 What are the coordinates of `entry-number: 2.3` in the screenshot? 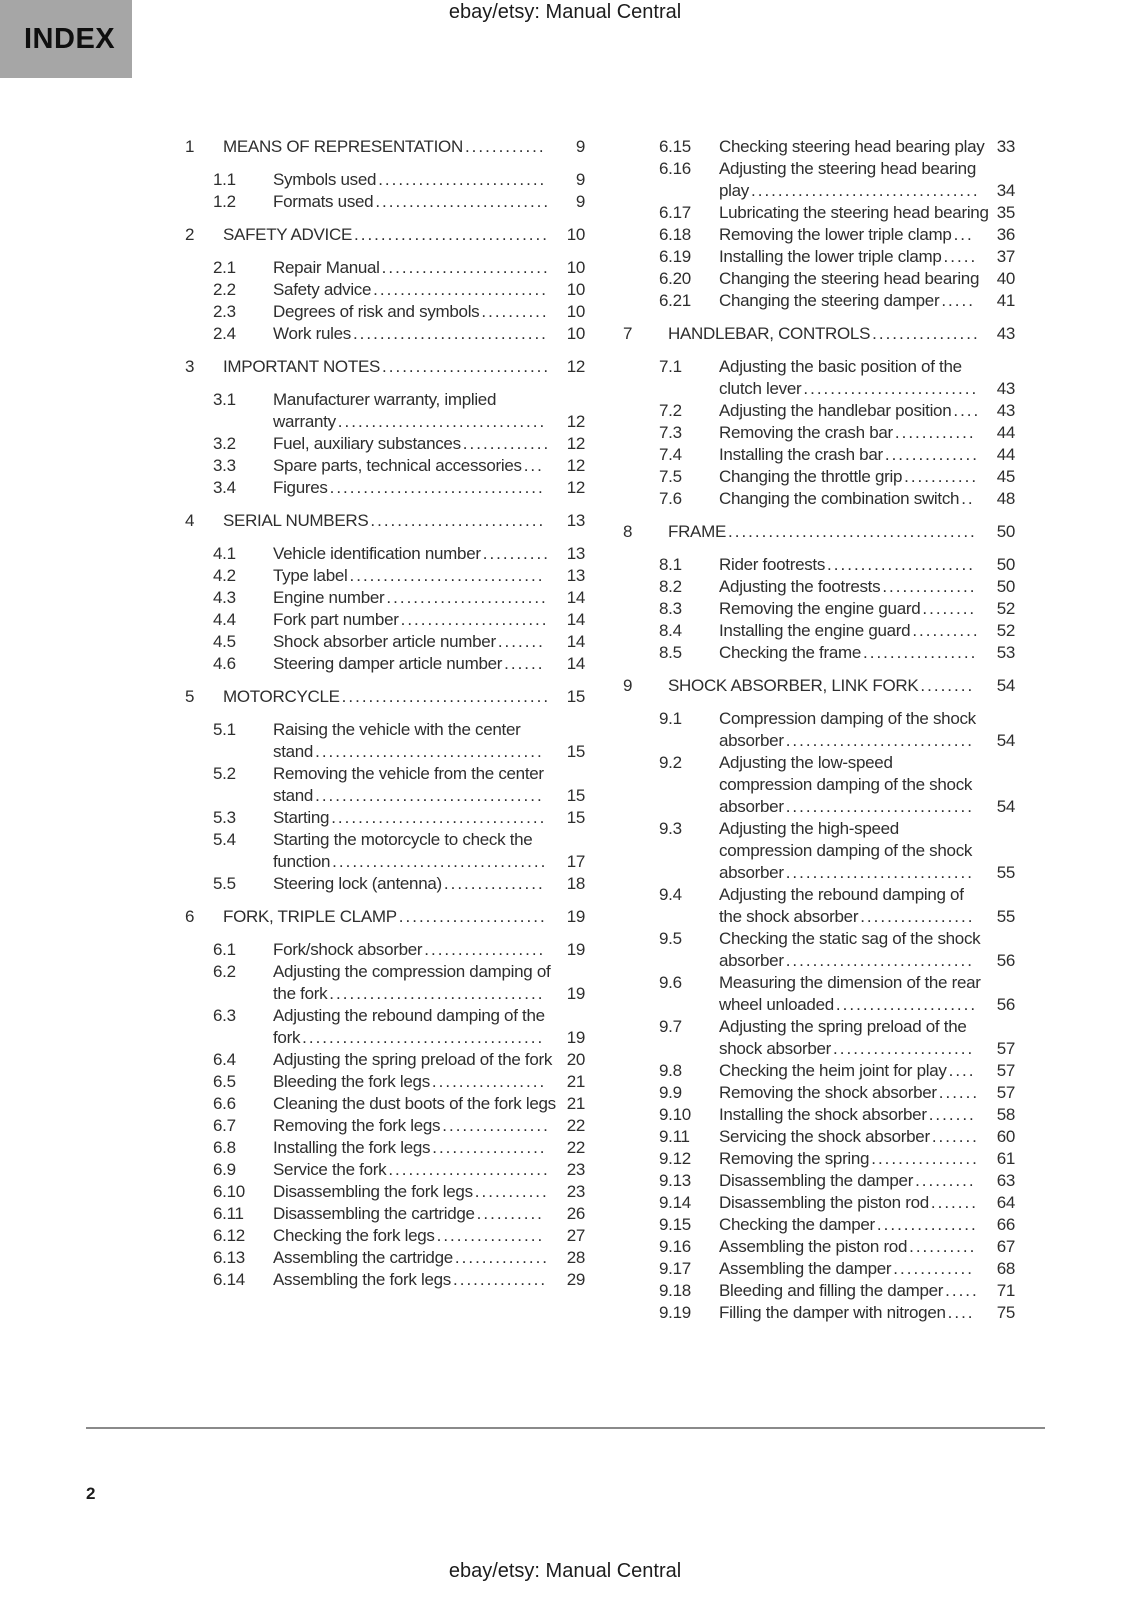 It's located at (224, 311).